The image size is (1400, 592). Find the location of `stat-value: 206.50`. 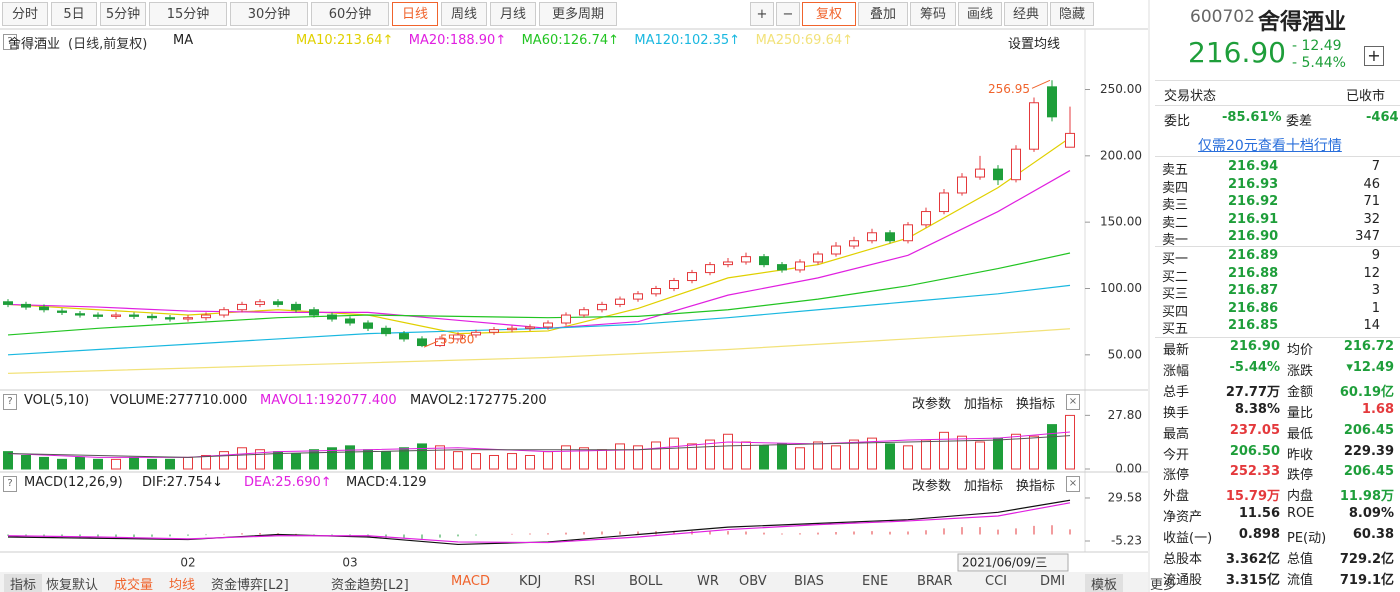

stat-value: 206.50 is located at coordinates (1254, 451).